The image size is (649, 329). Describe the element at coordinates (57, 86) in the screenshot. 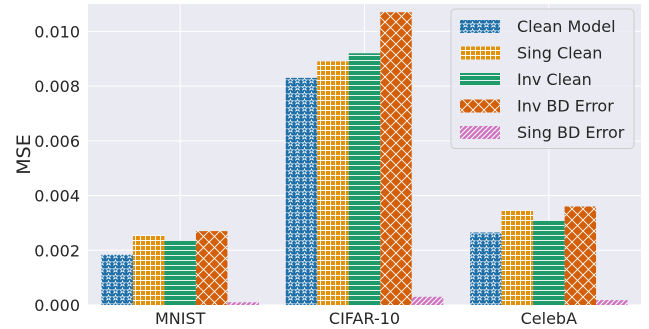

I see `y-tick-label: 0.008` at that location.